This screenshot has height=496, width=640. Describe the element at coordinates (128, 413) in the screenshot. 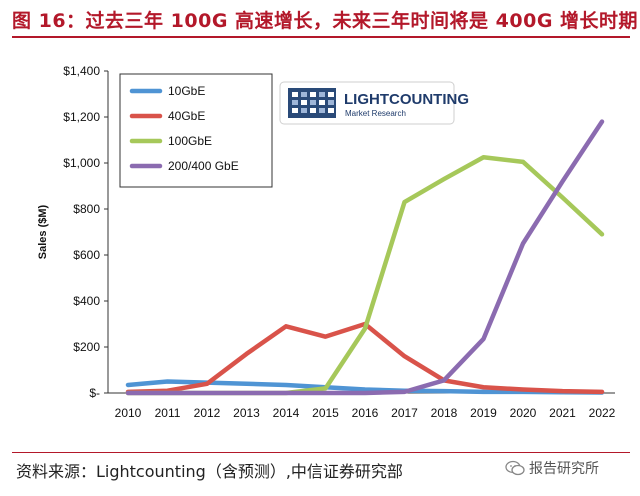

I see `x-tick-label: 2010` at that location.